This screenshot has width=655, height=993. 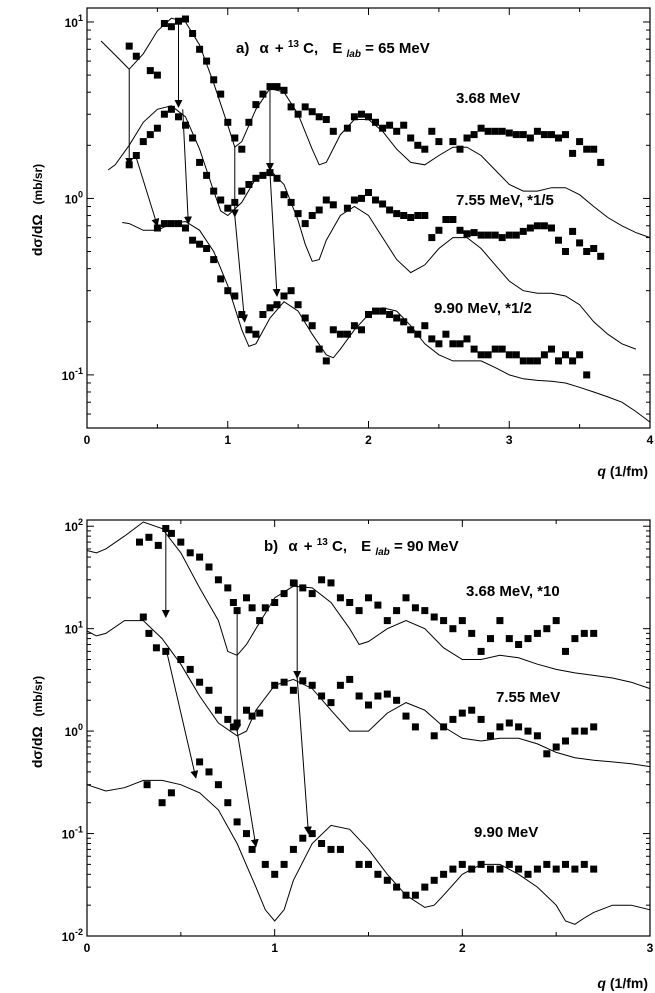 What do you see at coordinates (241, 269) in the screenshot?
I see `transition-arrow` at bounding box center [241, 269].